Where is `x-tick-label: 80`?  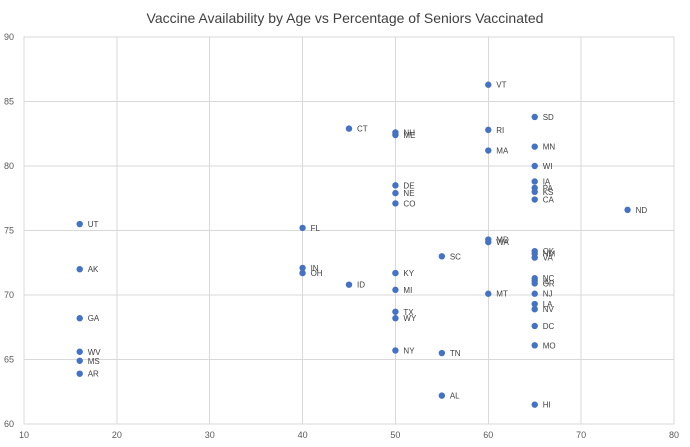 x-tick-label: 80 is located at coordinates (674, 435).